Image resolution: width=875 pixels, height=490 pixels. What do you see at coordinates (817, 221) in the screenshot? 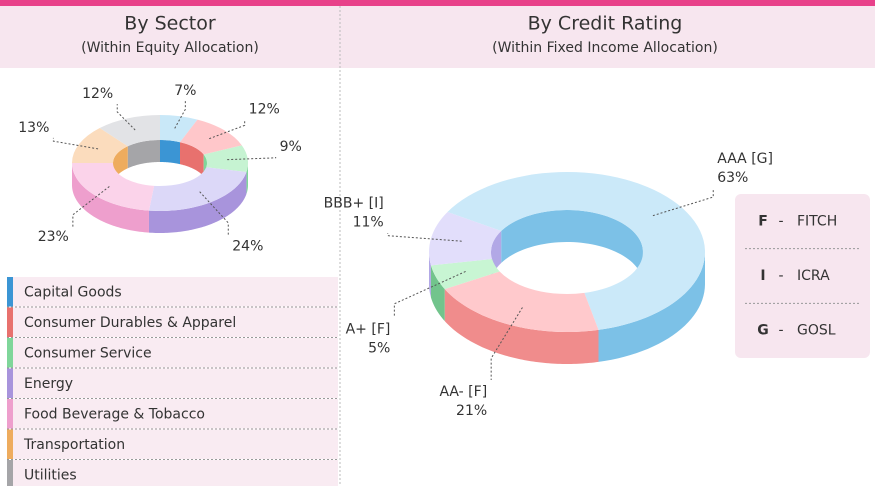
I see `key-name: FITCH` at bounding box center [817, 221].